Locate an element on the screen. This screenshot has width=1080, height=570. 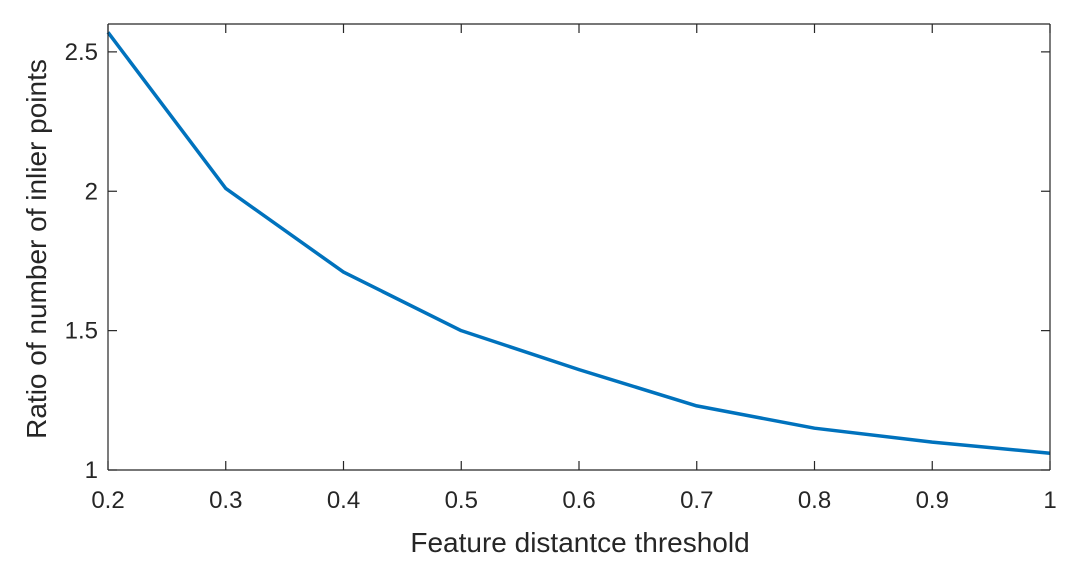
x-tick-label: 0.2 is located at coordinates (107, 500).